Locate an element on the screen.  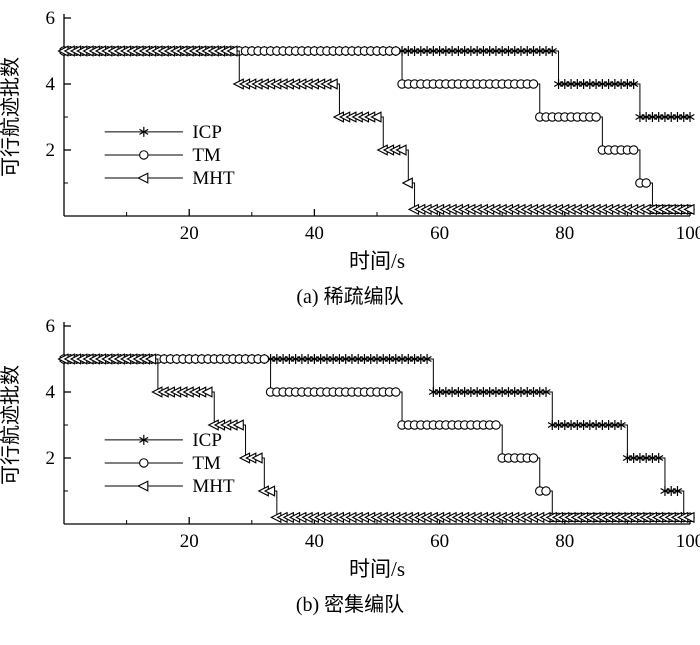
chart-b-subtitle: (b) 密集编队 is located at coordinates (350, 605).